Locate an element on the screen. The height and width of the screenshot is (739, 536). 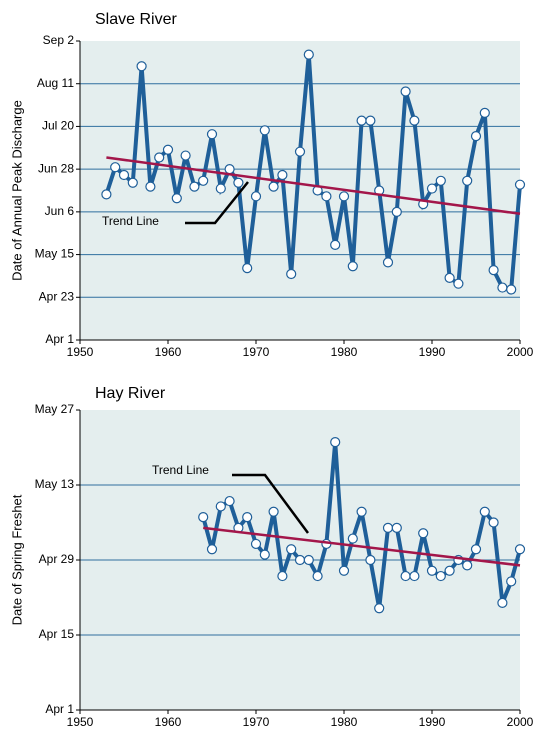
y-tick-label: May 27 is located at coordinates (55, 409).